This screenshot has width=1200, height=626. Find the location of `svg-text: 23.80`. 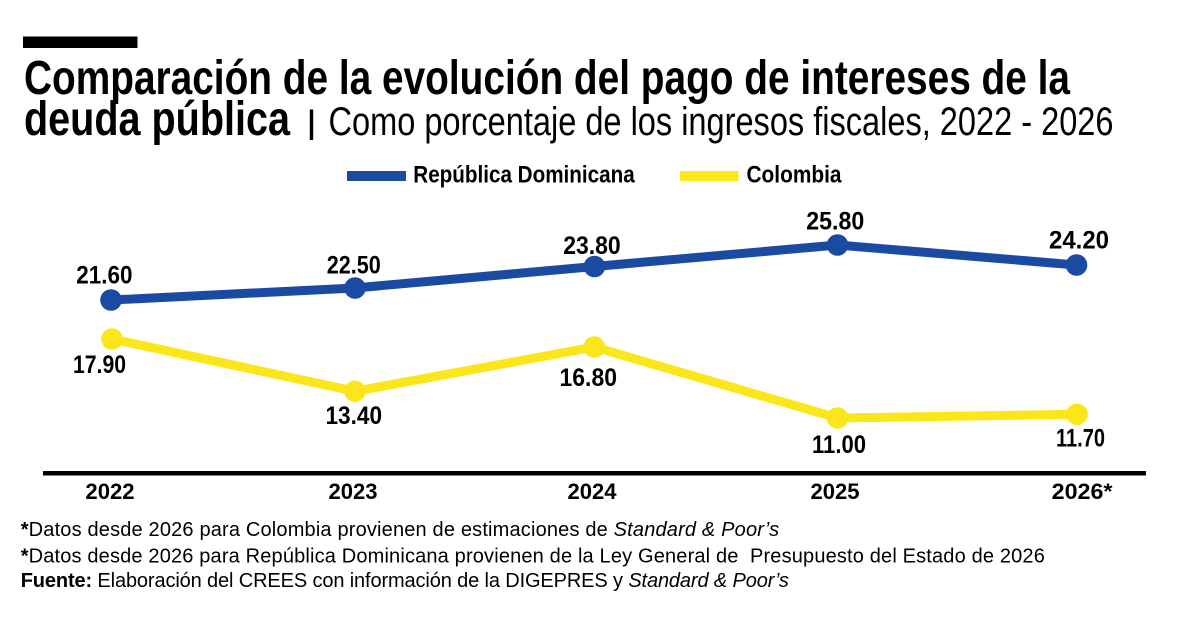

svg-text: 23.80 is located at coordinates (592, 246).